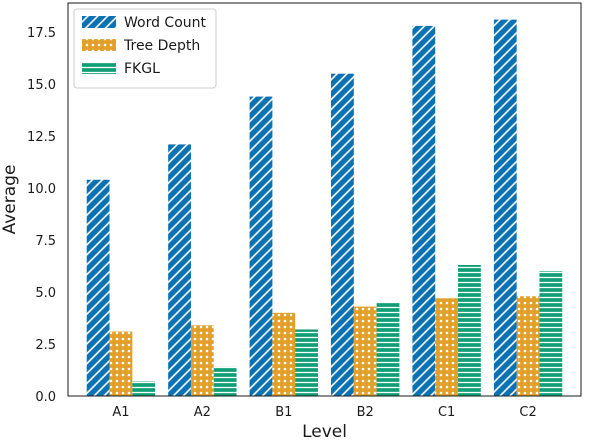 Image resolution: width=592 pixels, height=445 pixels. I want to click on y-tick-label: 10.0, so click(41, 189).